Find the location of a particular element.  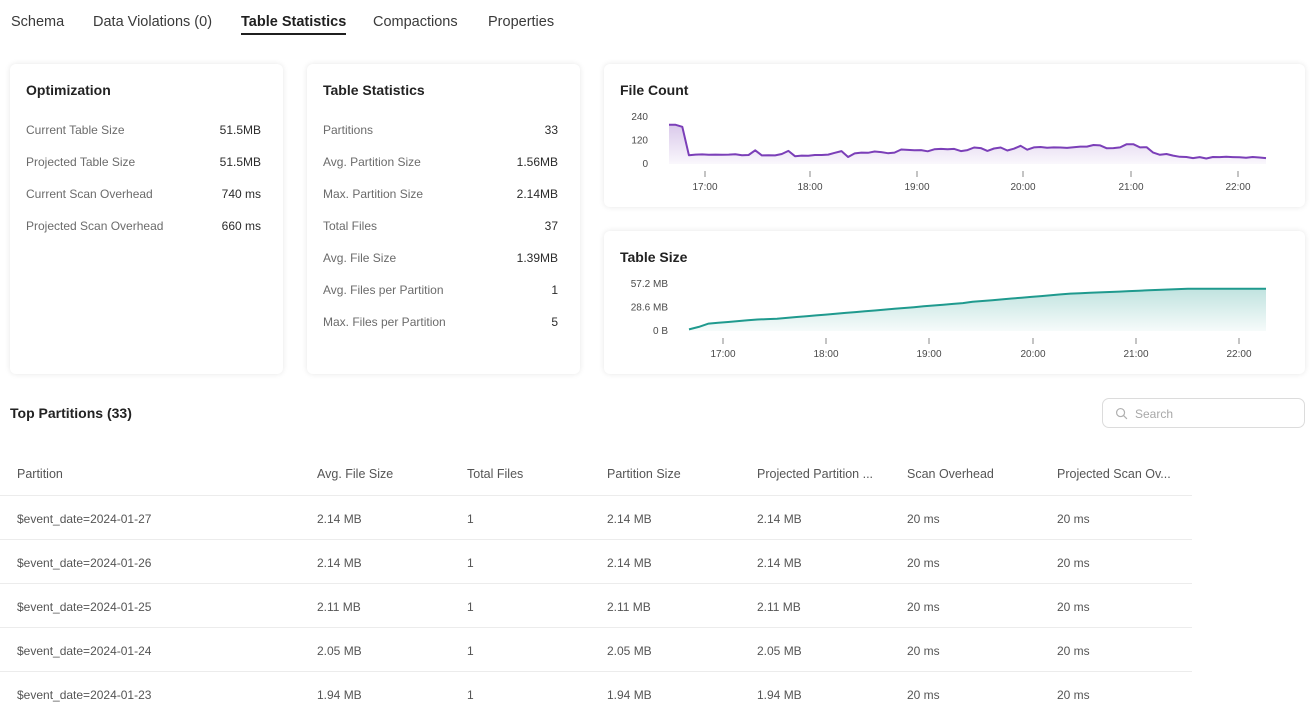

stat-value: 5 is located at coordinates (554, 322).